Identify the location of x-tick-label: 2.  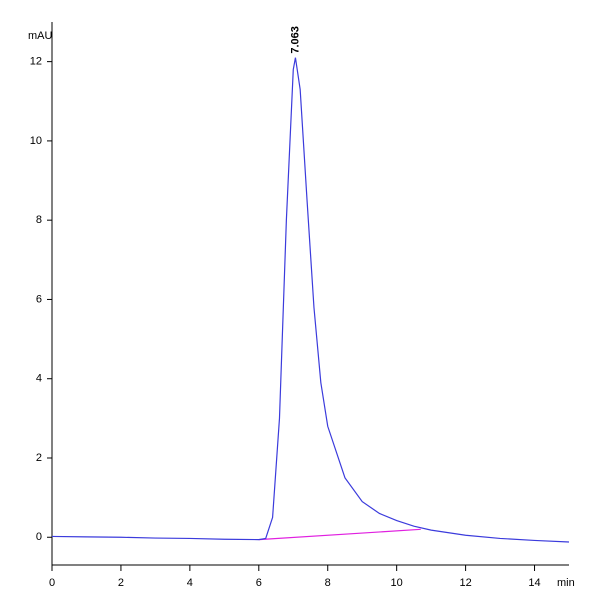
(121, 583).